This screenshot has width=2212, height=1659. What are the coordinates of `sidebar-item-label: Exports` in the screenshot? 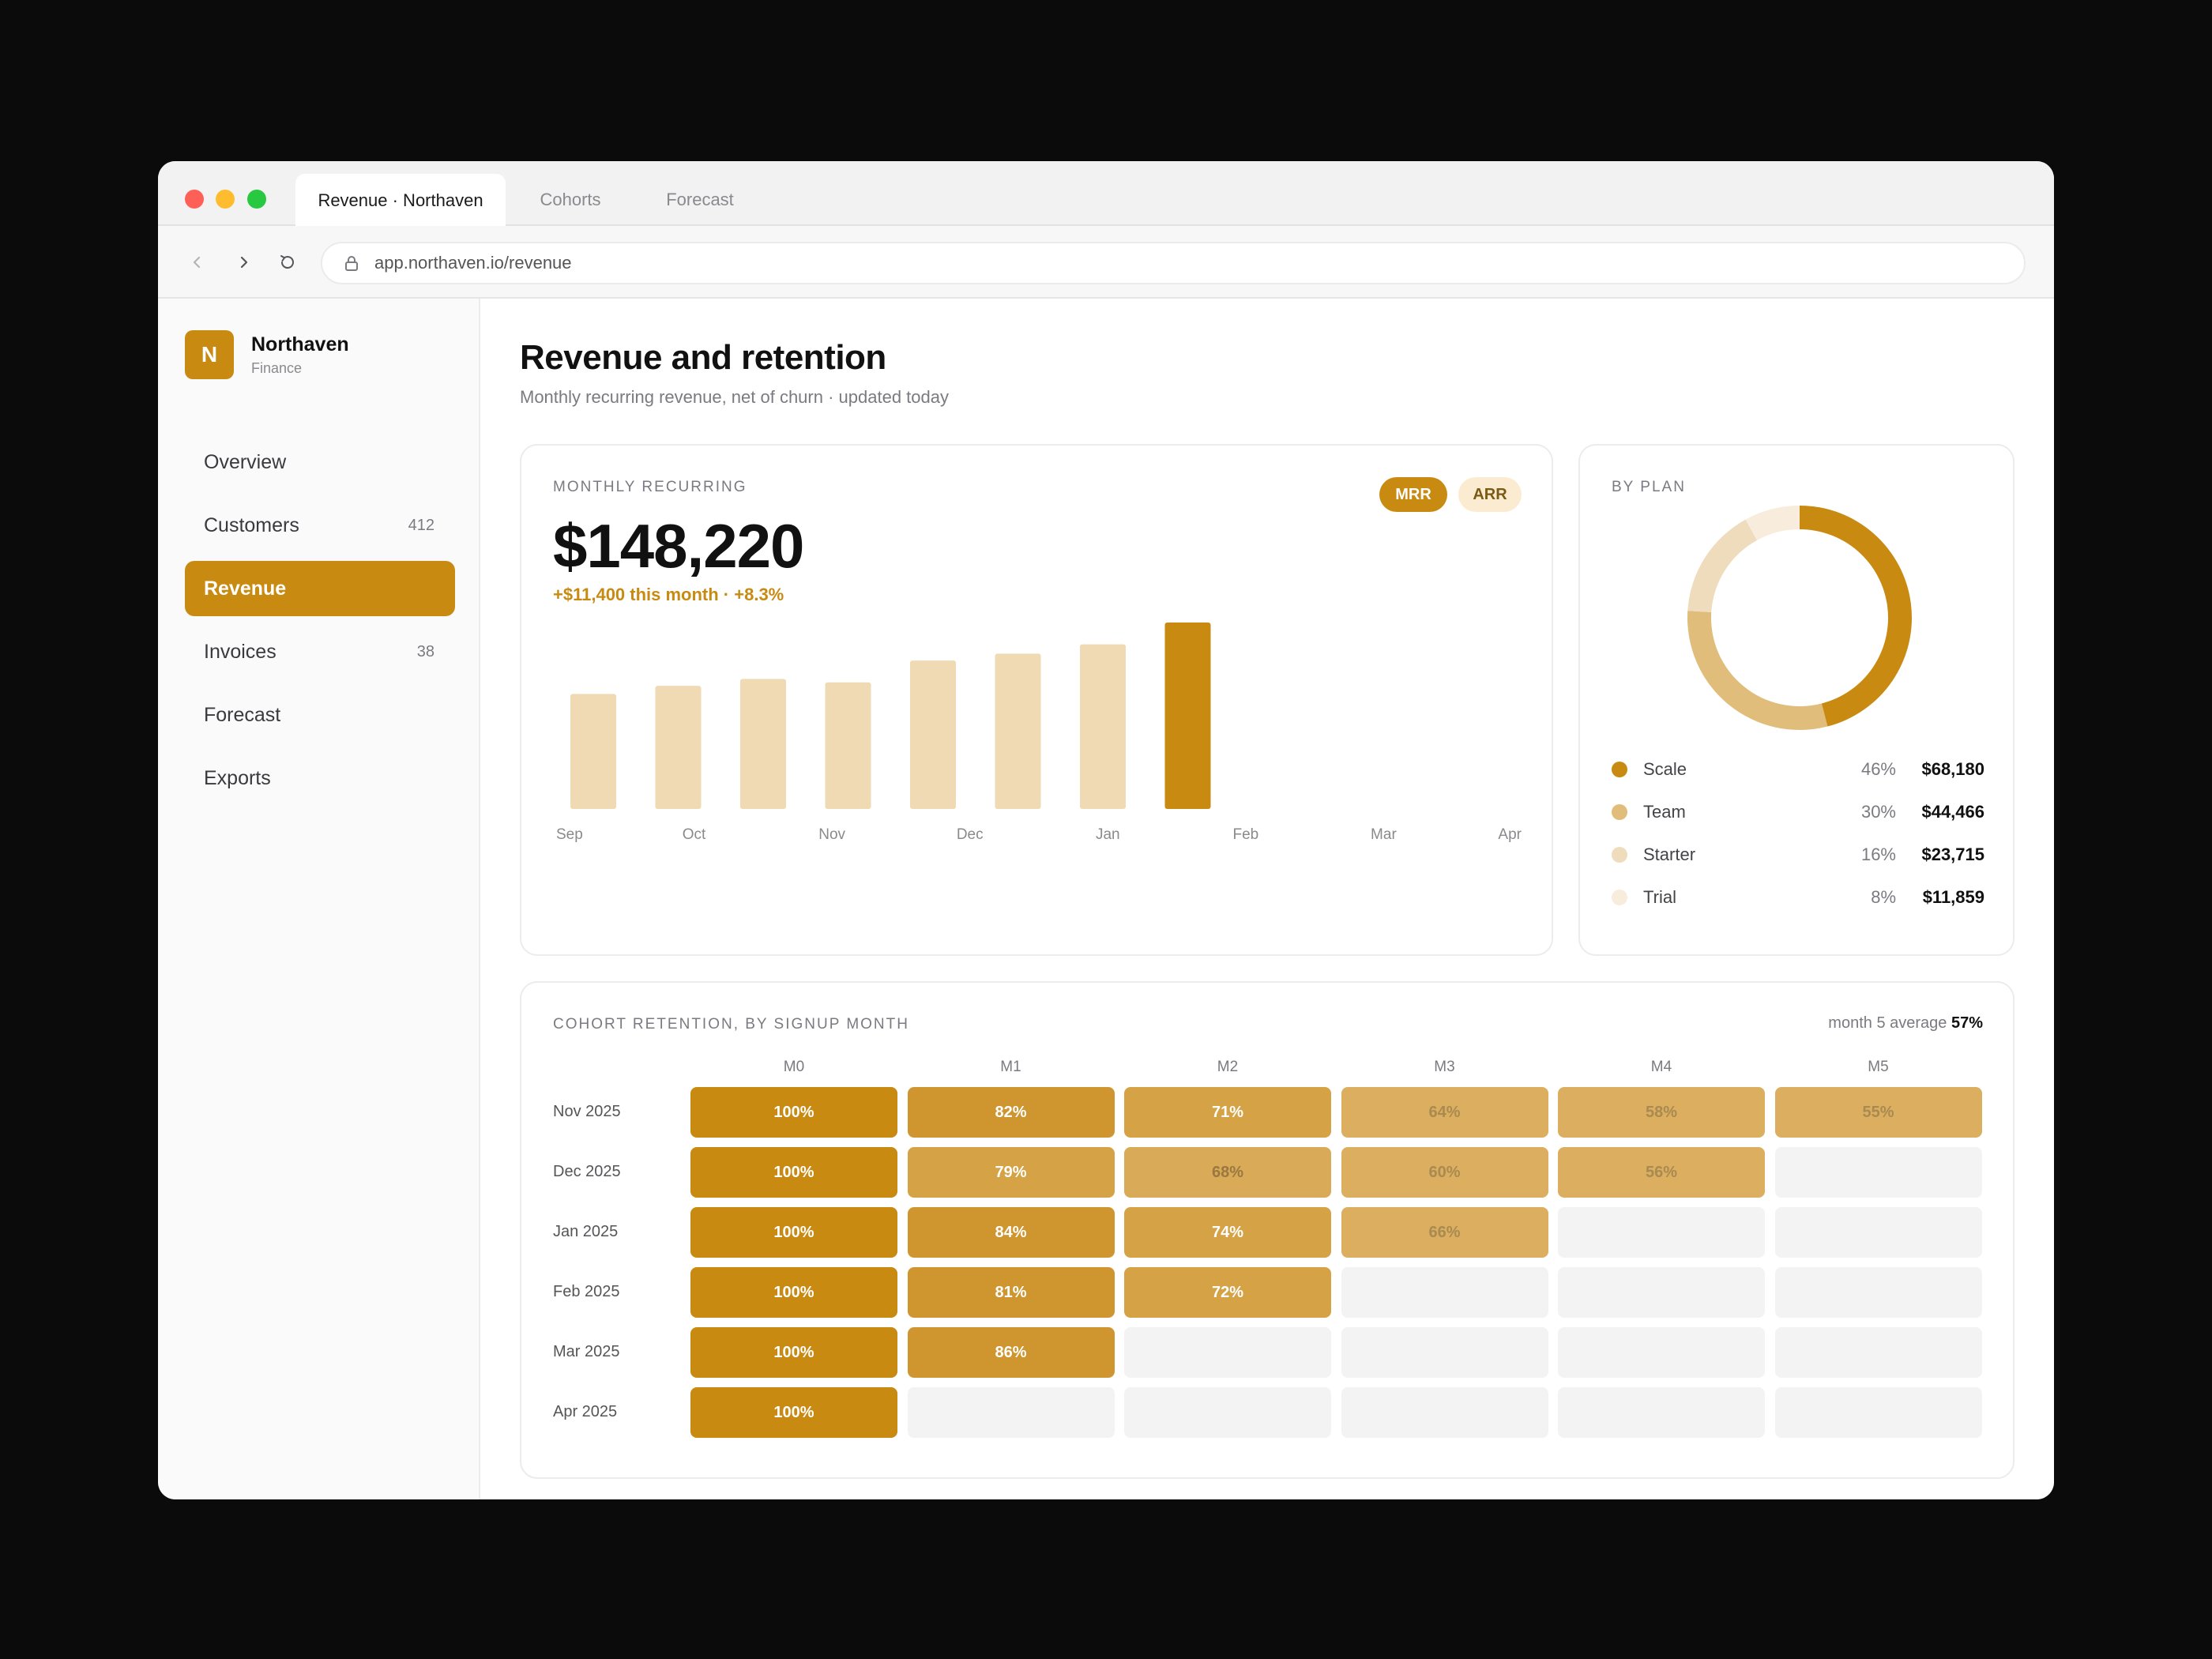 It's located at (238, 777).